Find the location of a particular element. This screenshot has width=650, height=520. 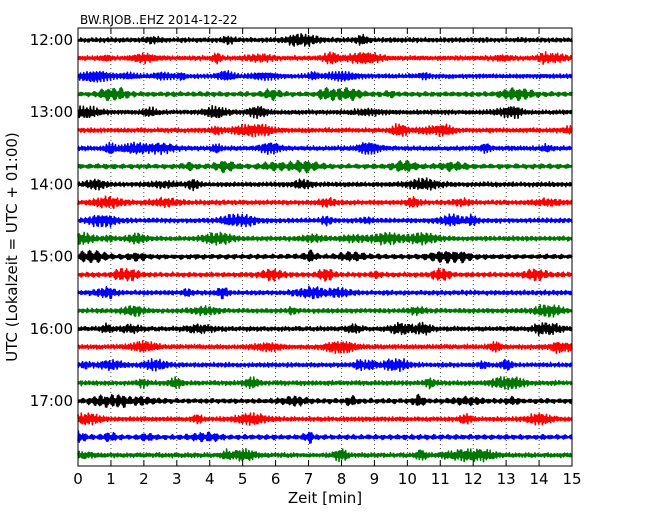

x-tick-label: 6 is located at coordinates (276, 479).